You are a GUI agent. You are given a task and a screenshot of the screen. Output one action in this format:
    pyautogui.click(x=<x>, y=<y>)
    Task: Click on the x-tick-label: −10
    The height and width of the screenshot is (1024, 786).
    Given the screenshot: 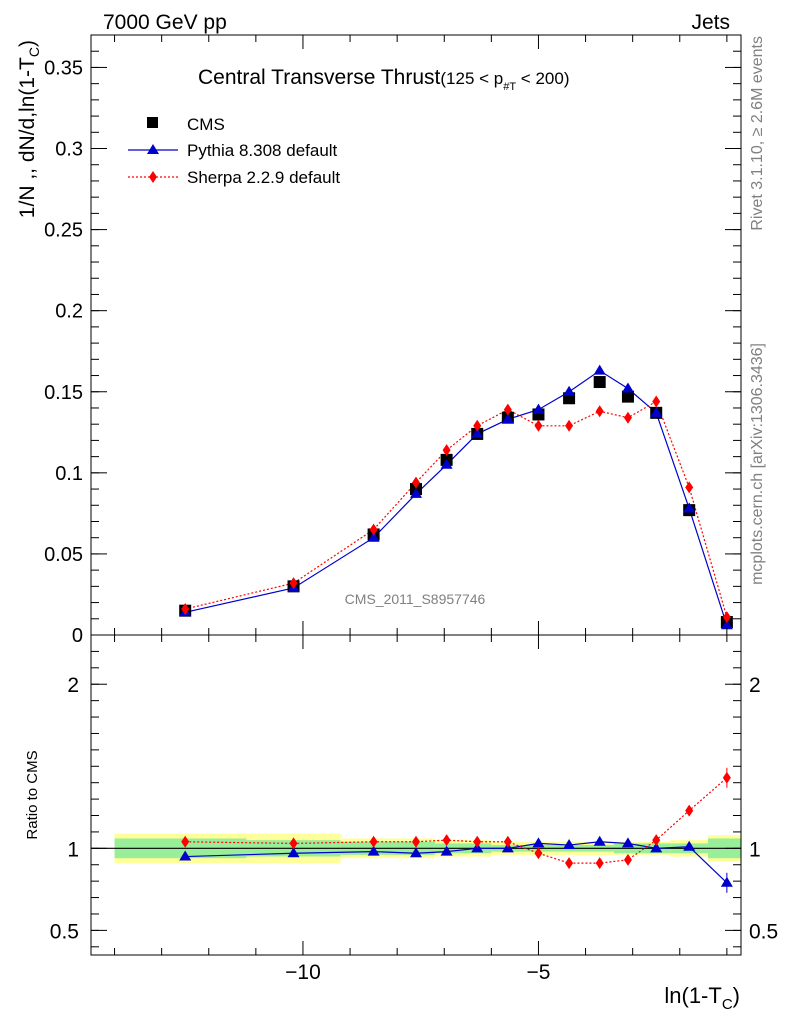 What is the action you would take?
    pyautogui.click(x=303, y=972)
    